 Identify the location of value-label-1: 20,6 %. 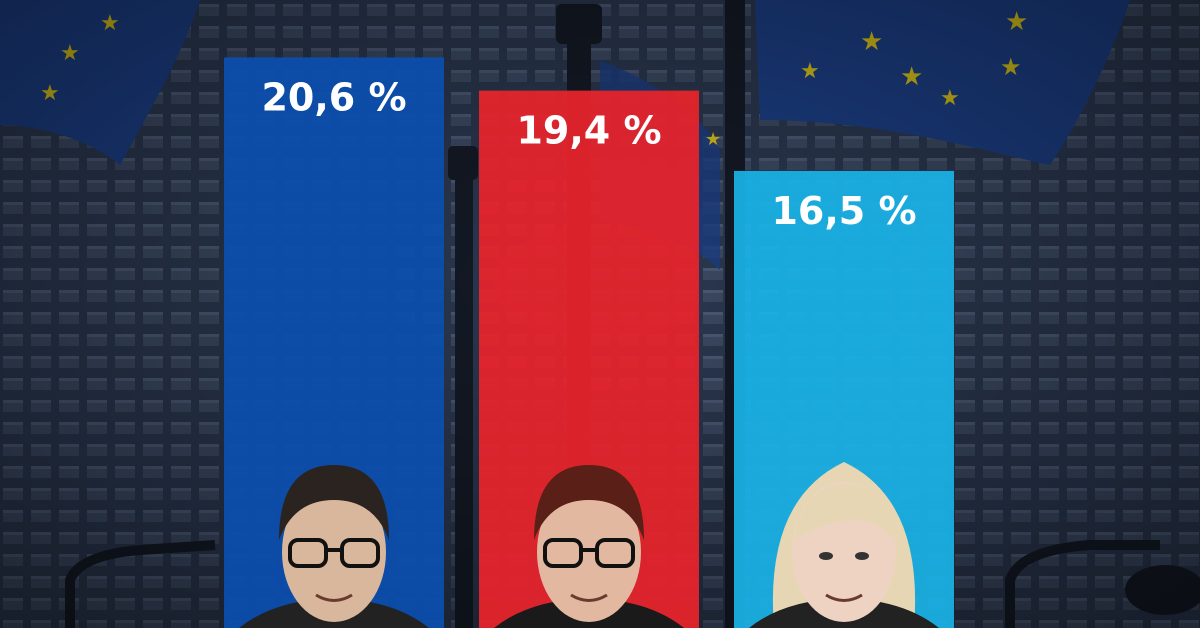
(333, 97).